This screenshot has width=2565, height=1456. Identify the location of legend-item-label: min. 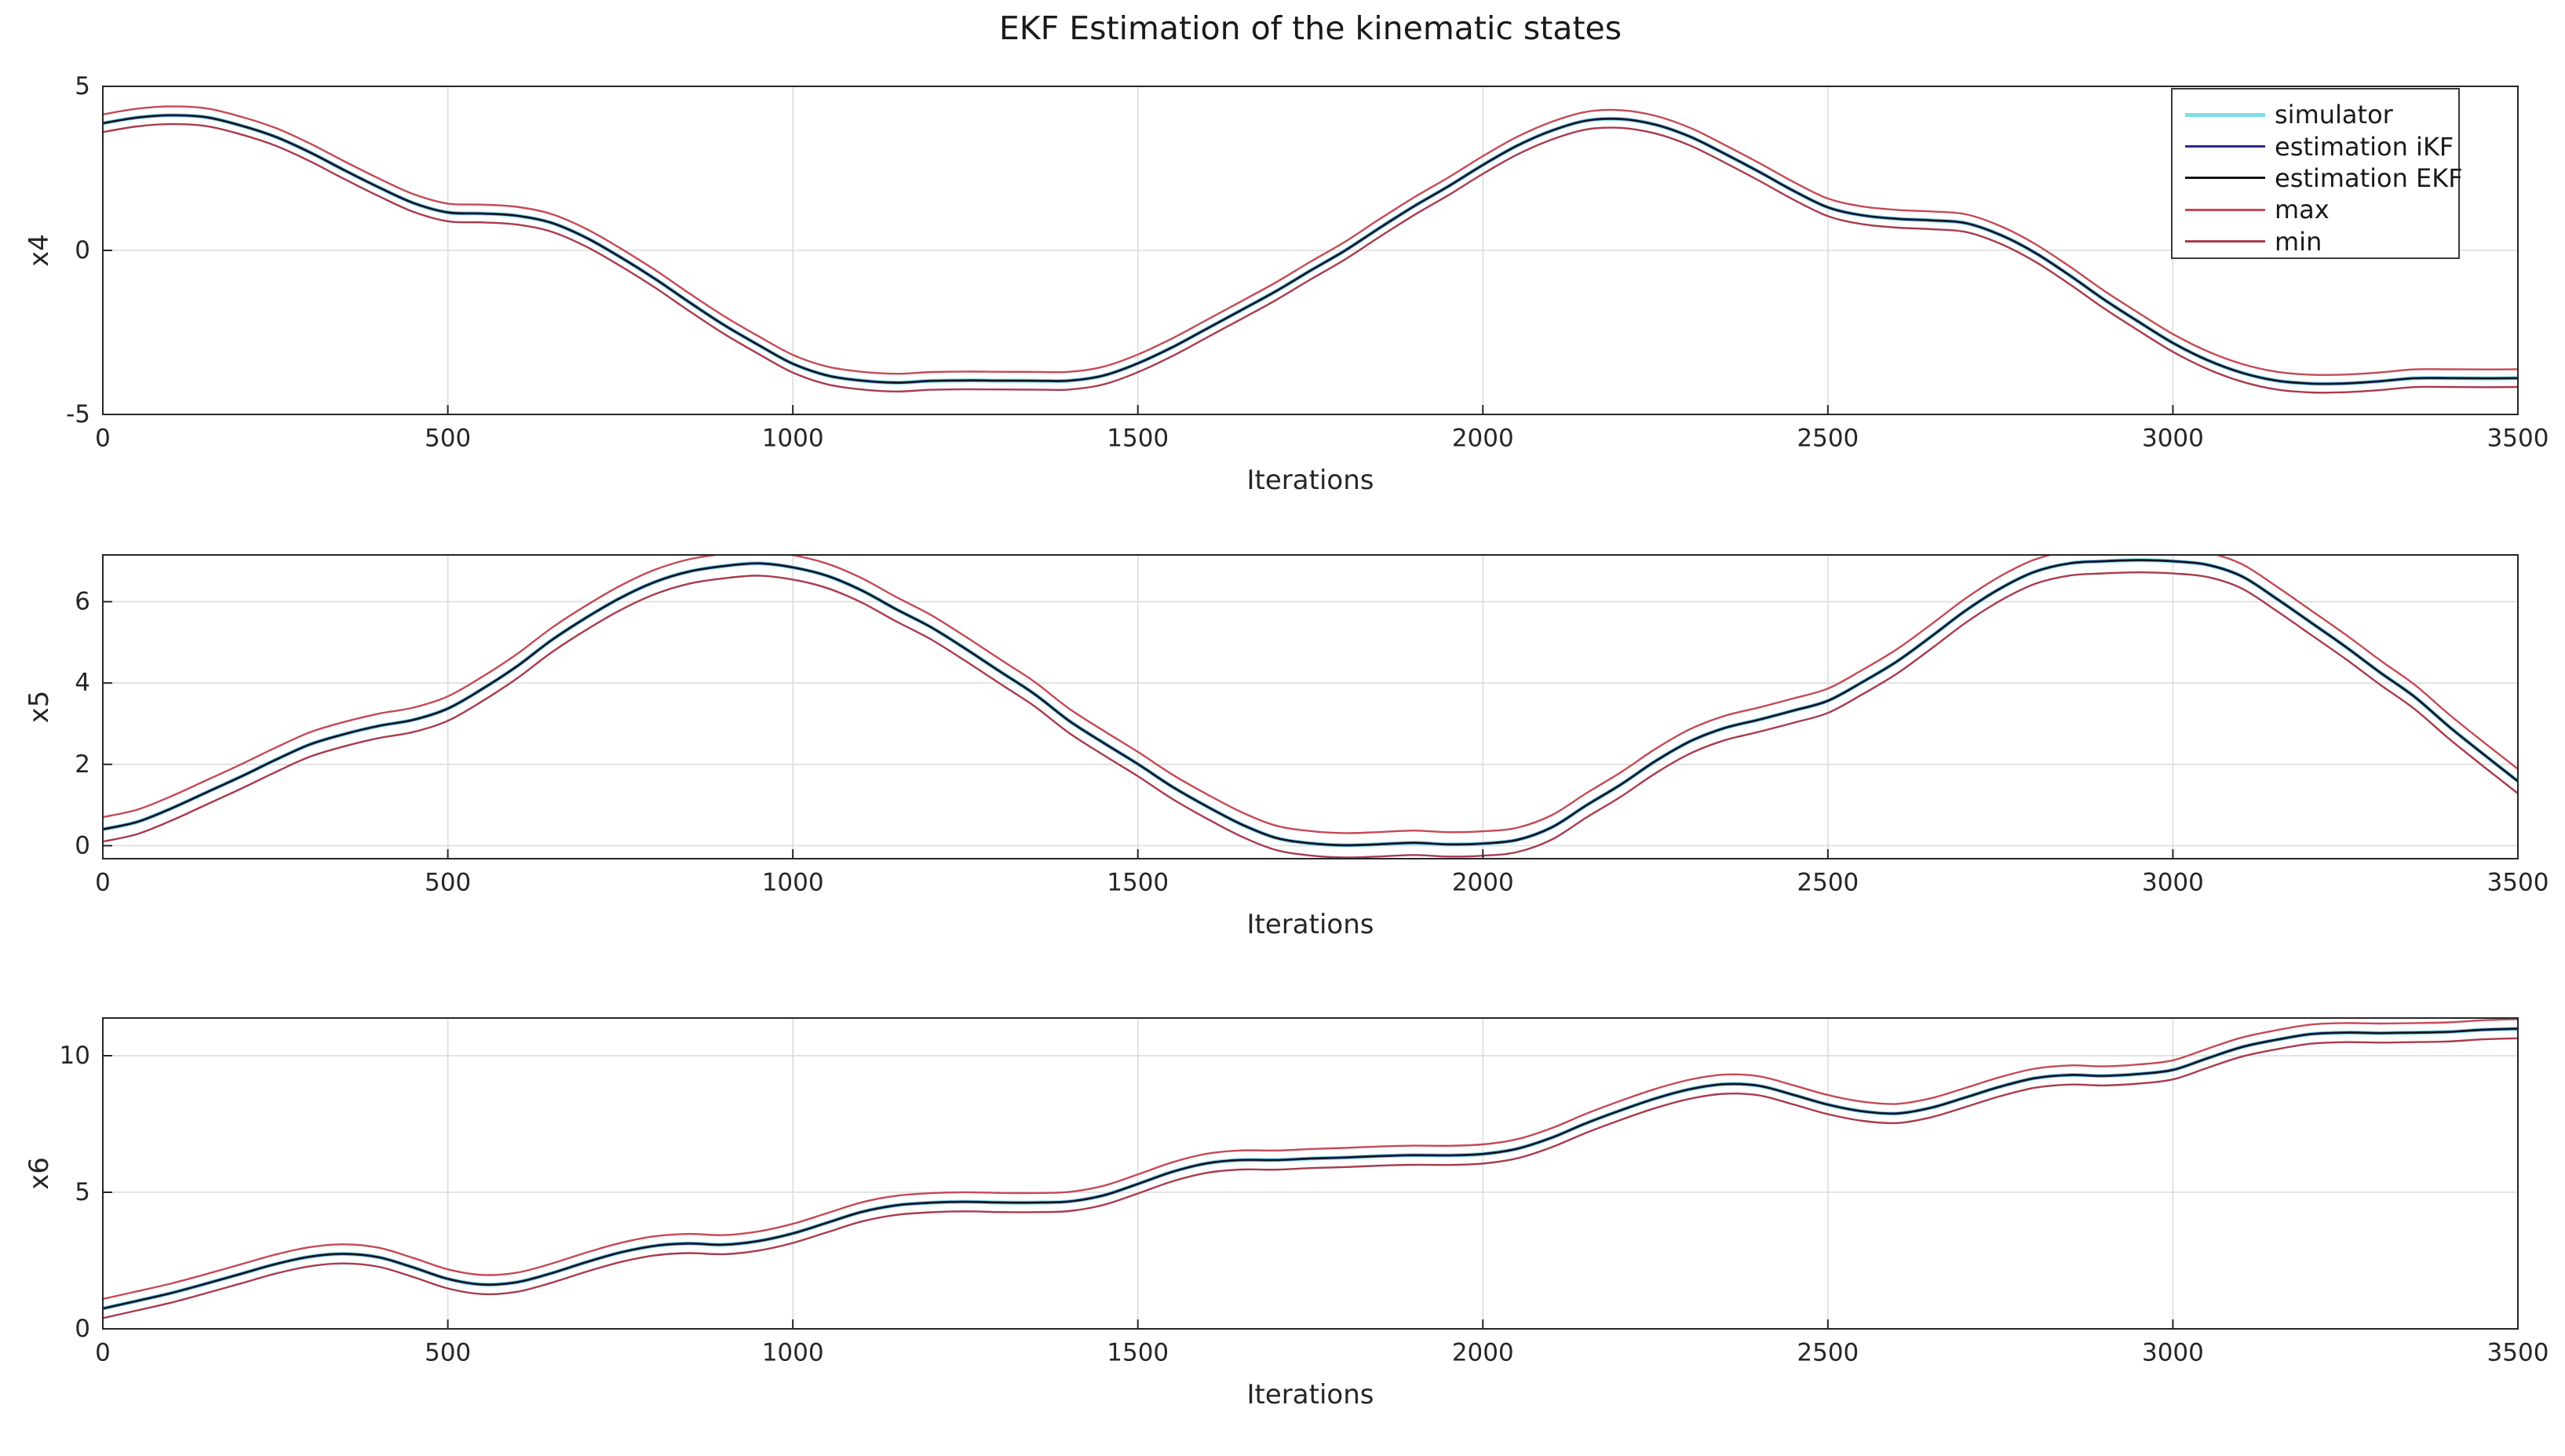
(2298, 241).